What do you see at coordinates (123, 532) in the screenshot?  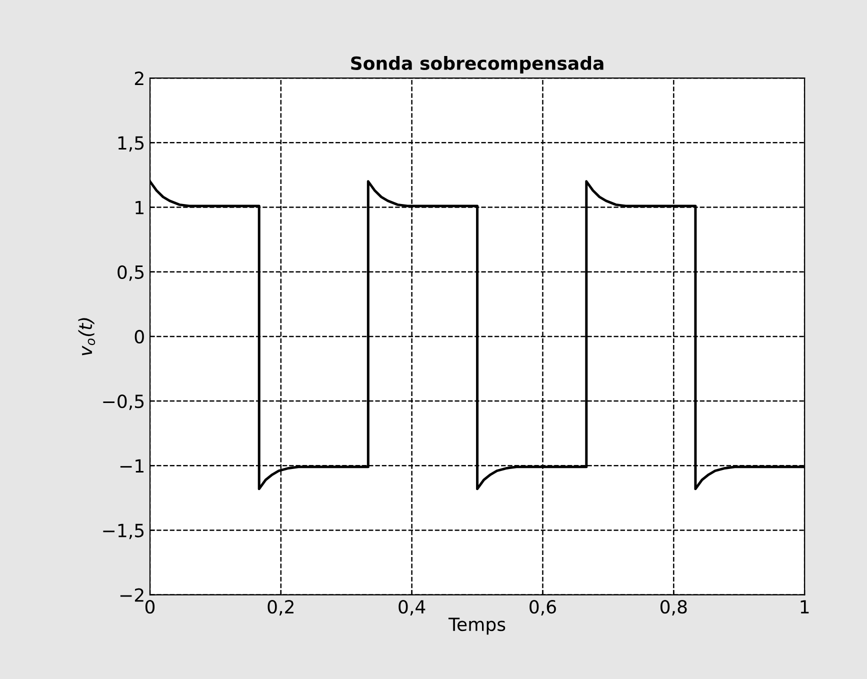 I see `y-tick-label: −1,5` at bounding box center [123, 532].